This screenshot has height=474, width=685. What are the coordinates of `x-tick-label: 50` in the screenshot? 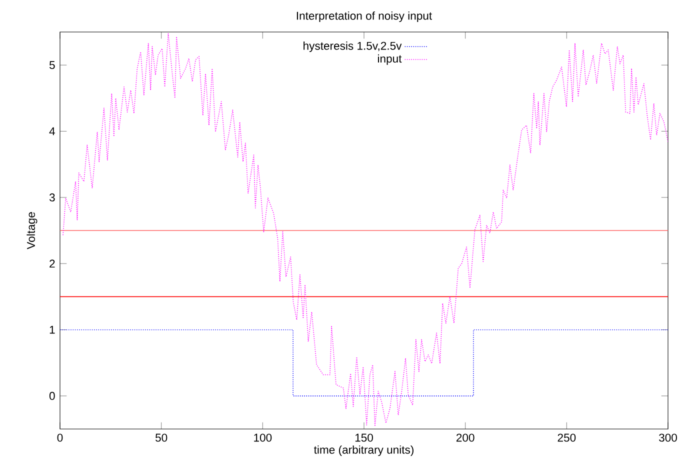 It's located at (162, 438).